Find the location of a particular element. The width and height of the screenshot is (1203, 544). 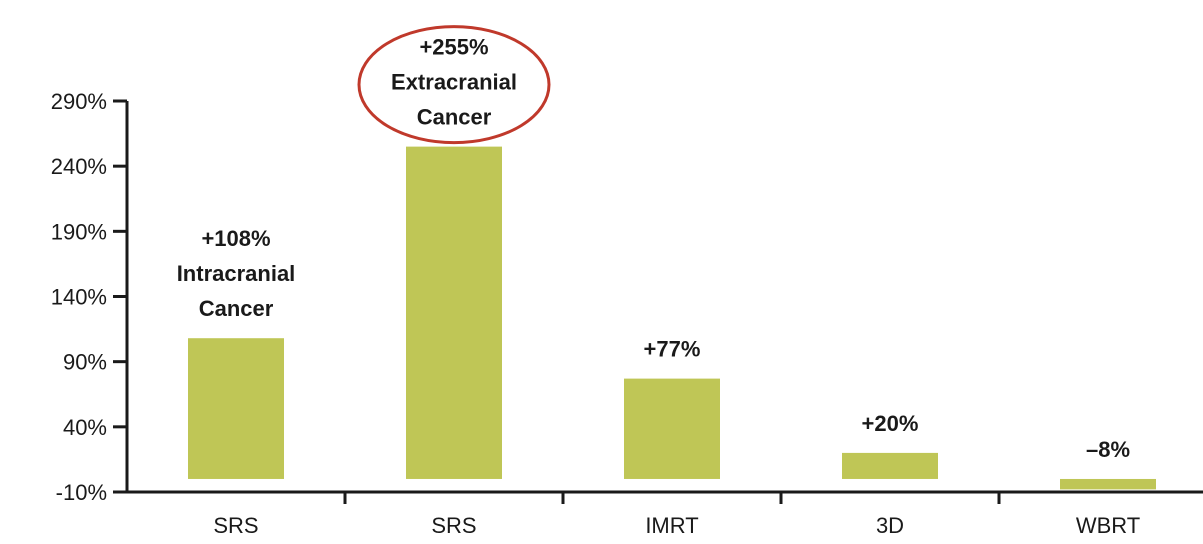

y-tick-label: 290% is located at coordinates (79, 101).